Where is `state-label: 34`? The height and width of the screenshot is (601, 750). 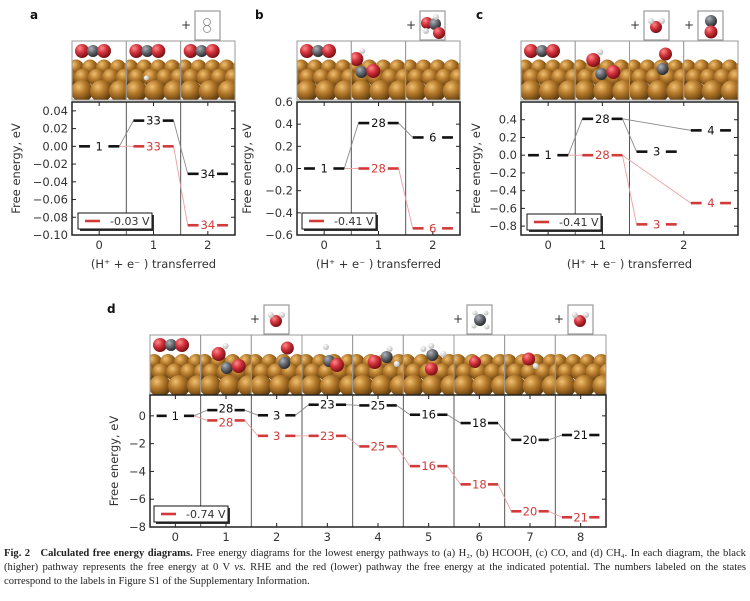
state-label: 34 is located at coordinates (208, 174).